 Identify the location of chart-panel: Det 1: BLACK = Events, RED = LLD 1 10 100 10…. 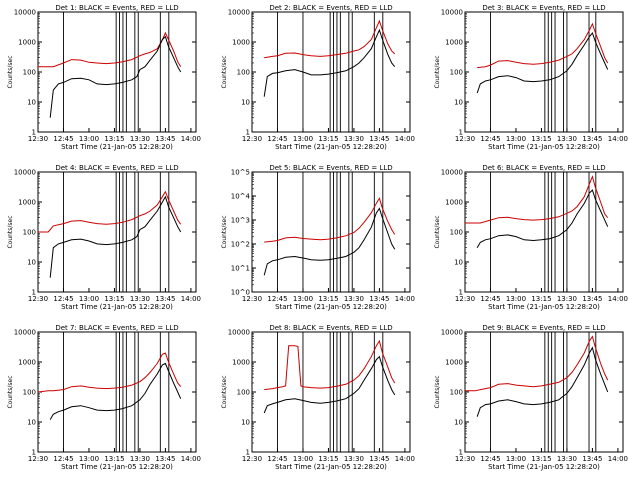
(104, 77).